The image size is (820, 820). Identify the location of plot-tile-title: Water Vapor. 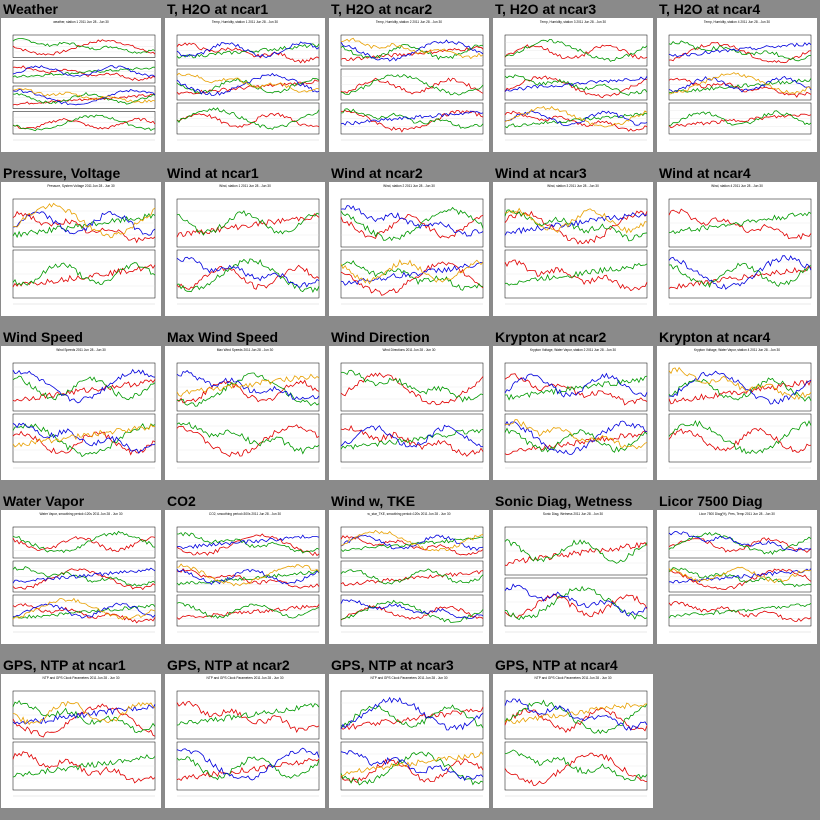
(44, 501).